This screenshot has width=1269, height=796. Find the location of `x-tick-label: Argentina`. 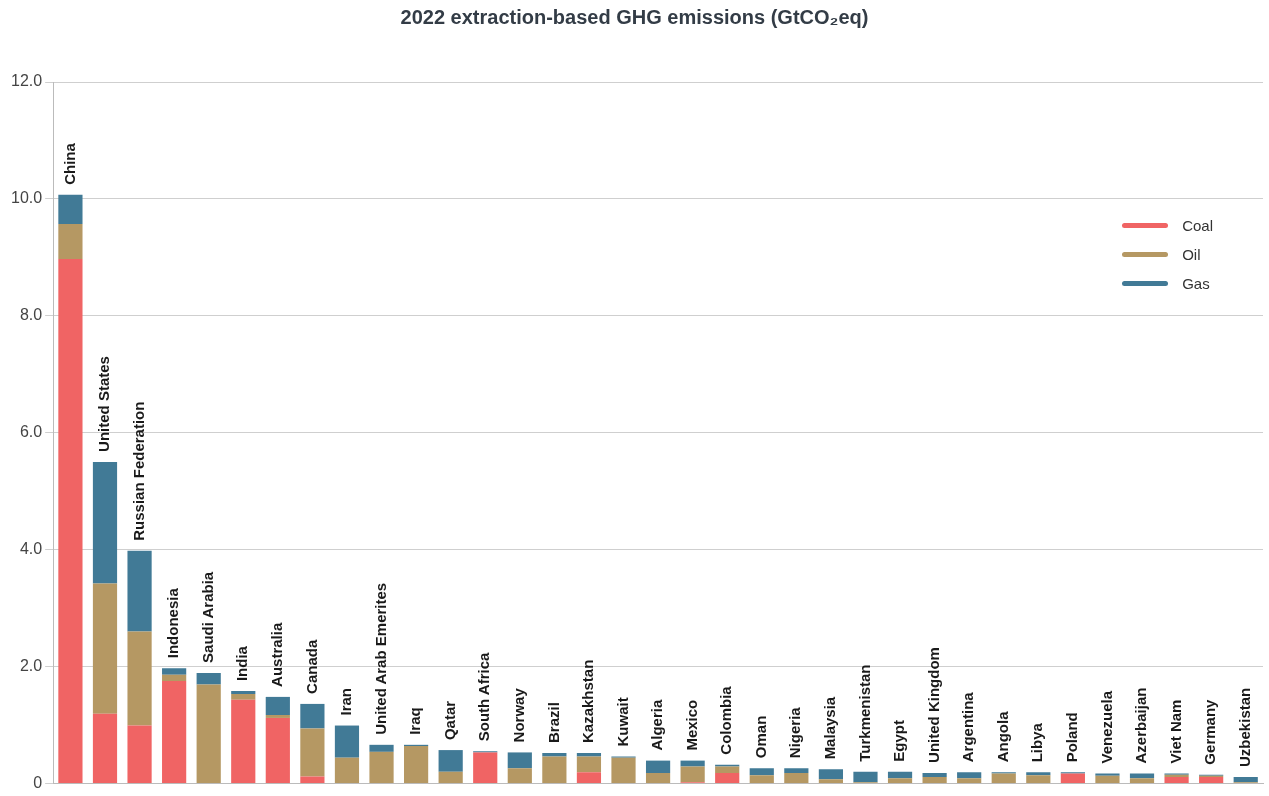

x-tick-label: Argentina is located at coordinates (968, 727).